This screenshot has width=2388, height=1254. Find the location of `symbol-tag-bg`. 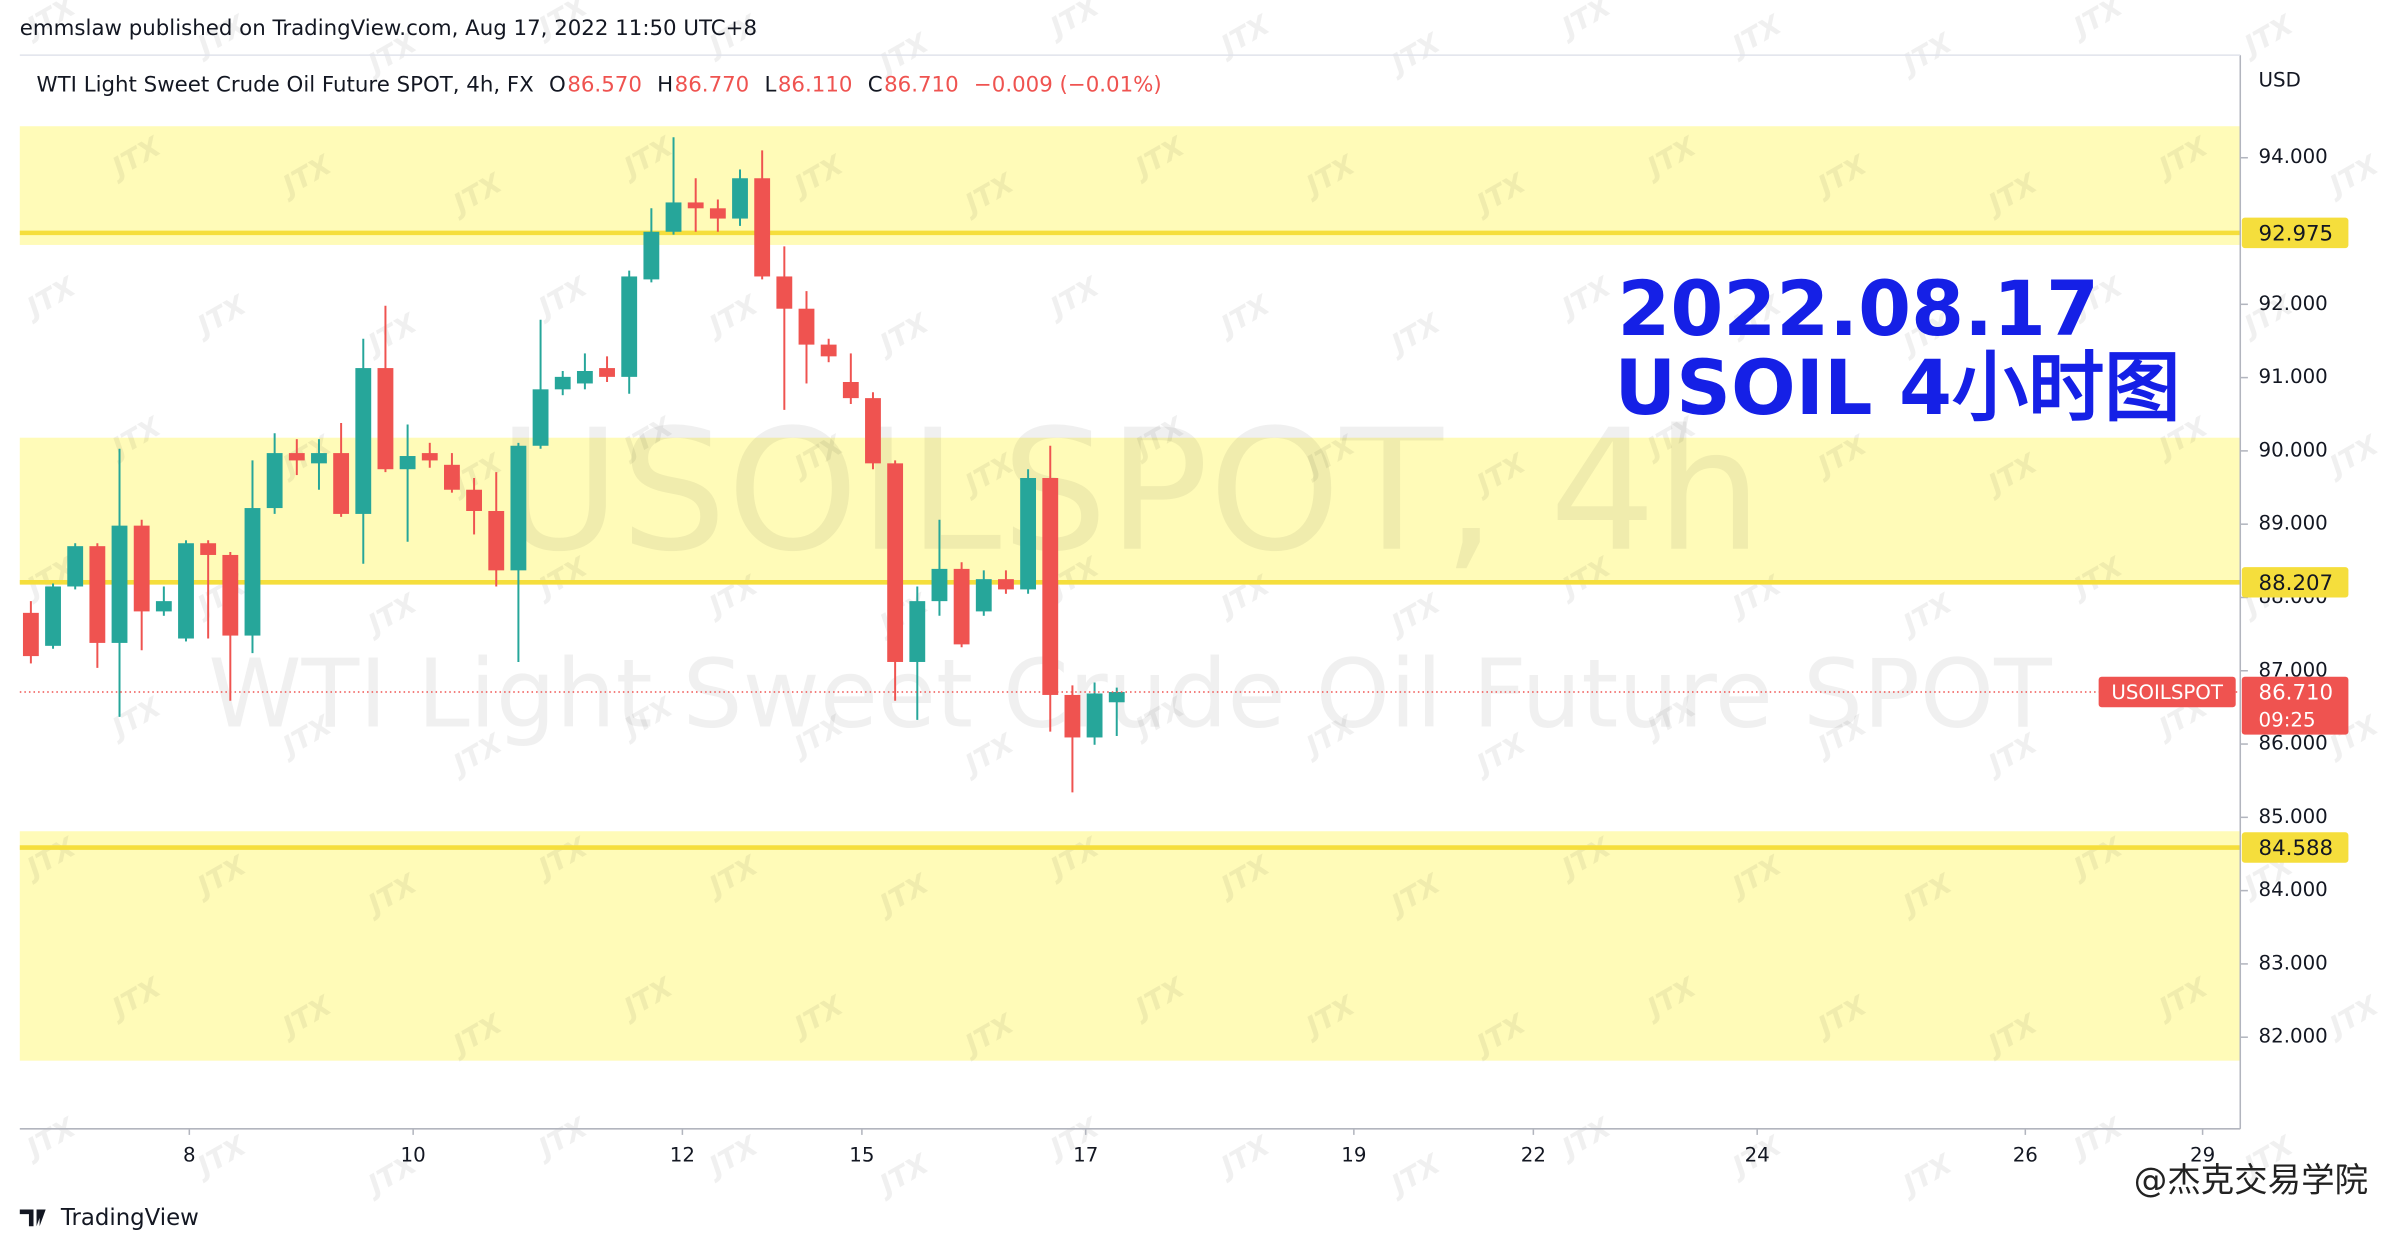

symbol-tag-bg is located at coordinates (2167, 692).